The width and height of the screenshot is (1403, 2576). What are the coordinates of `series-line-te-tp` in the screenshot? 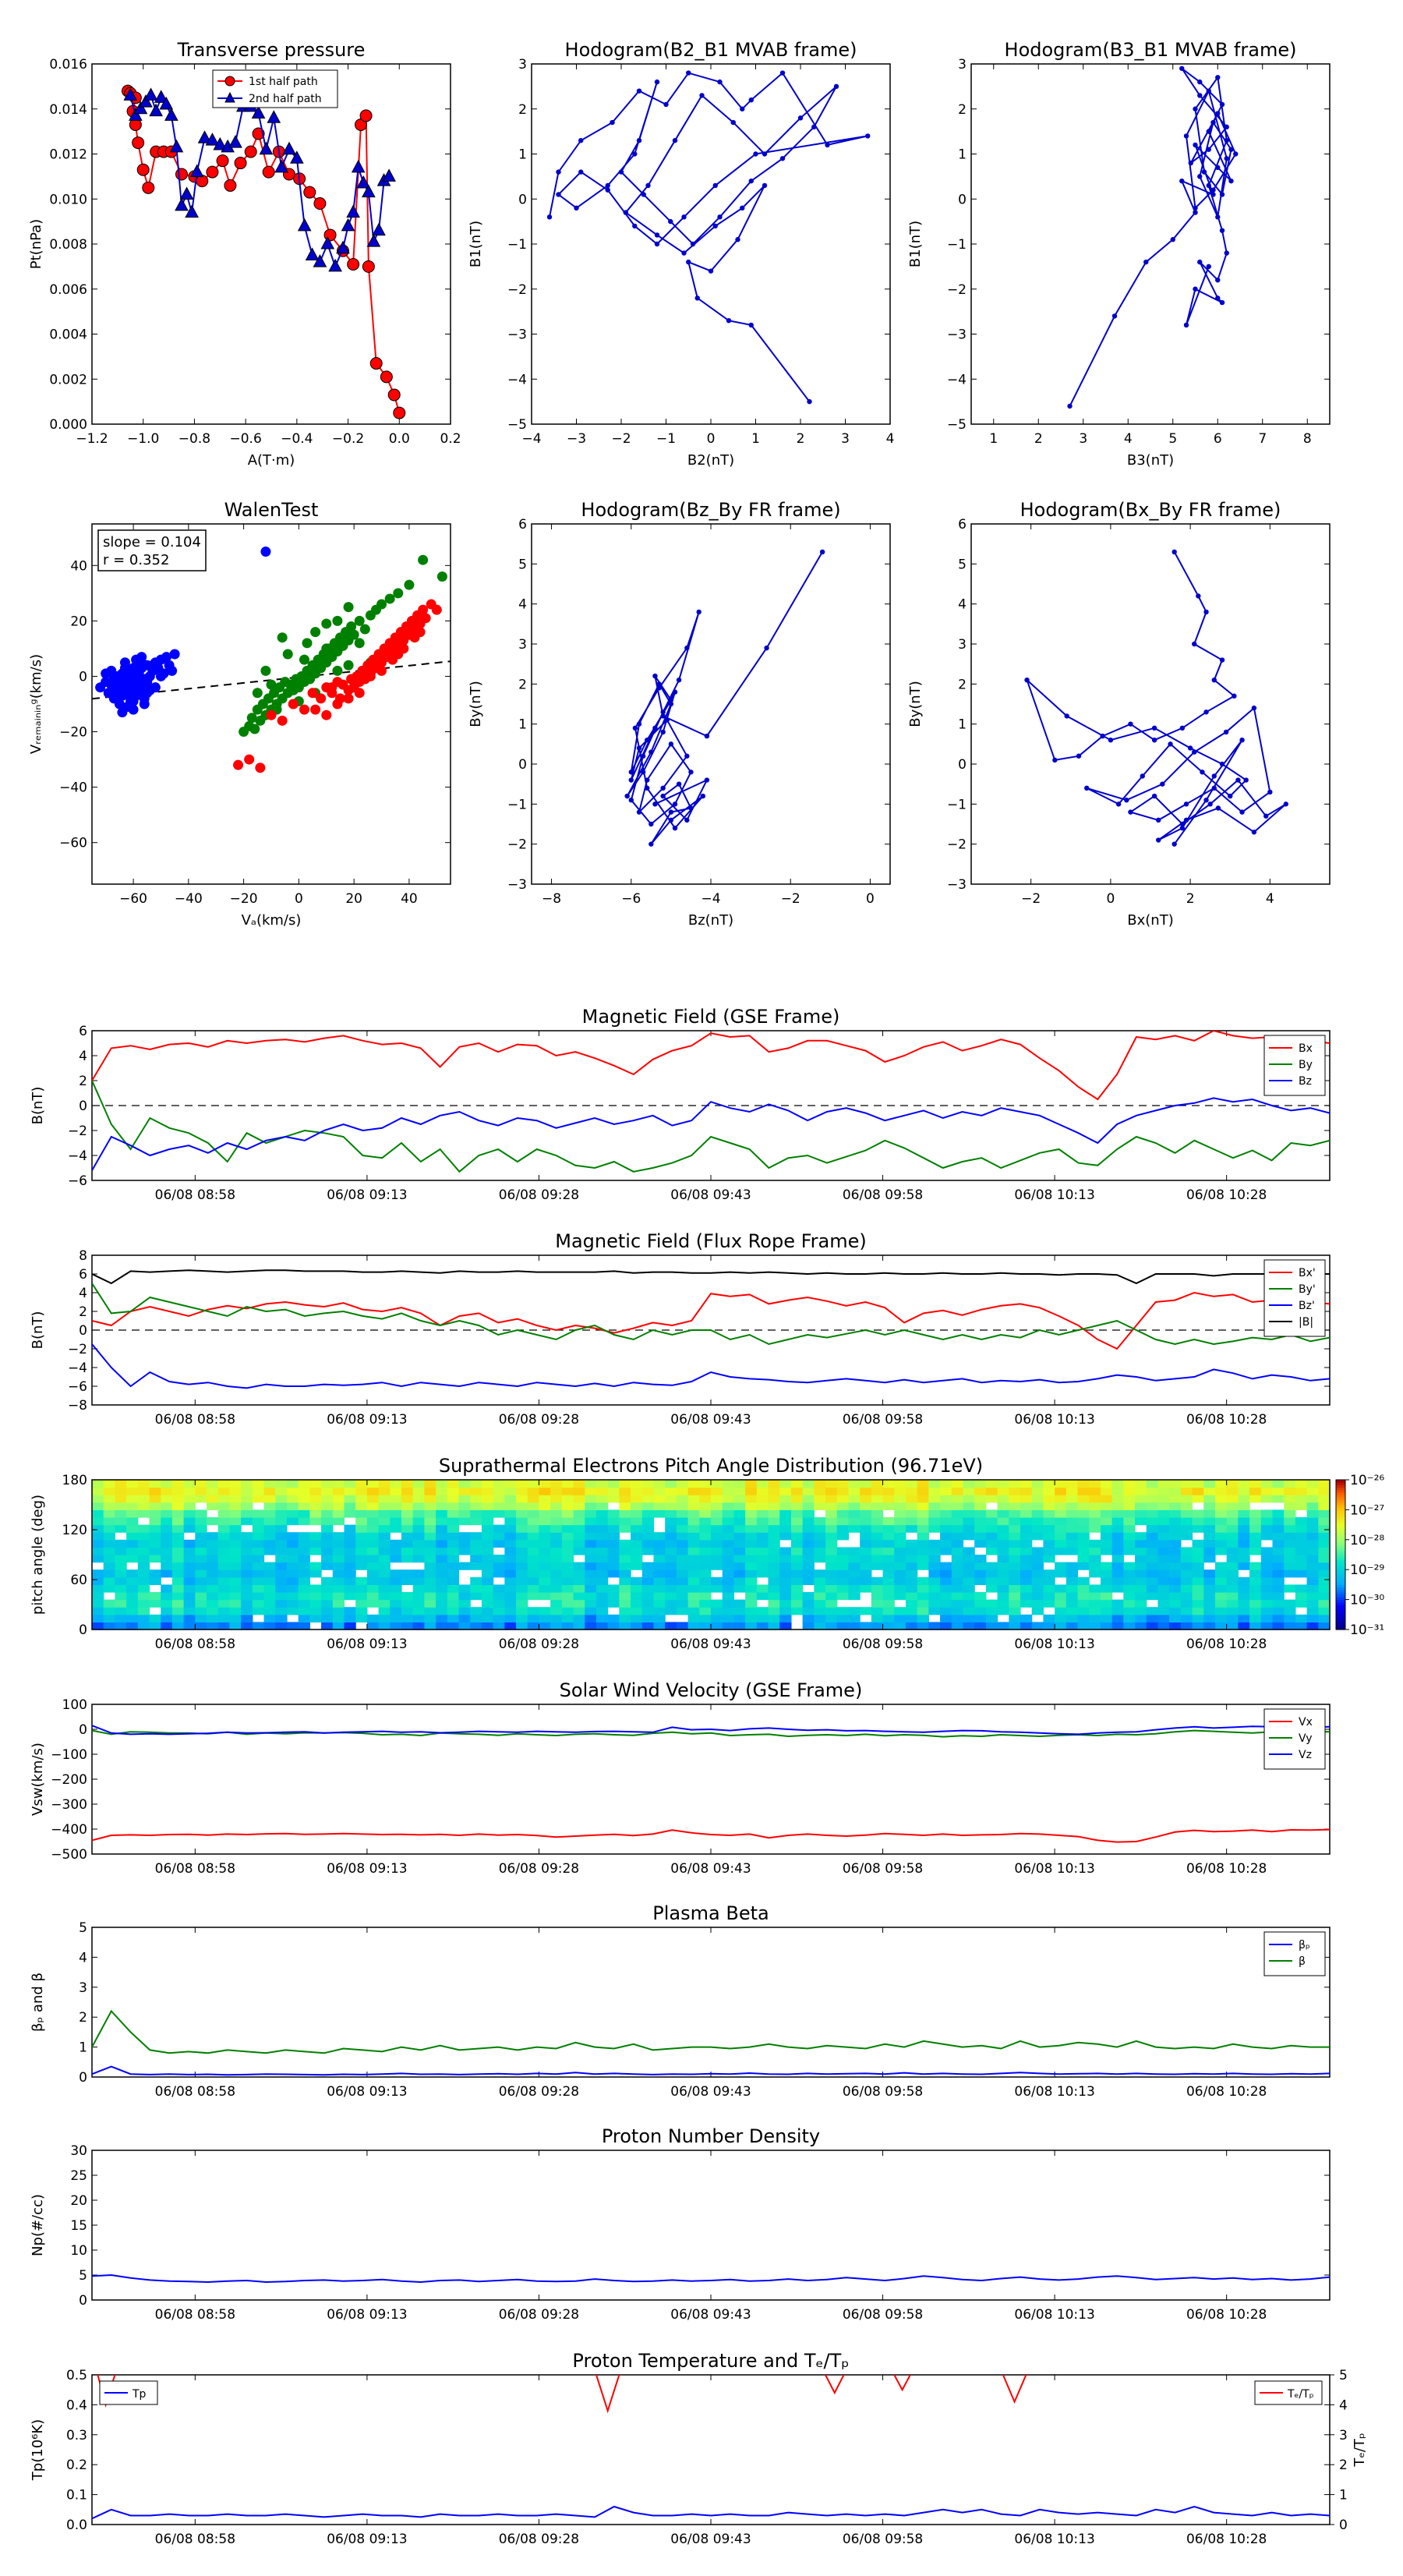 It's located at (835, 2385).